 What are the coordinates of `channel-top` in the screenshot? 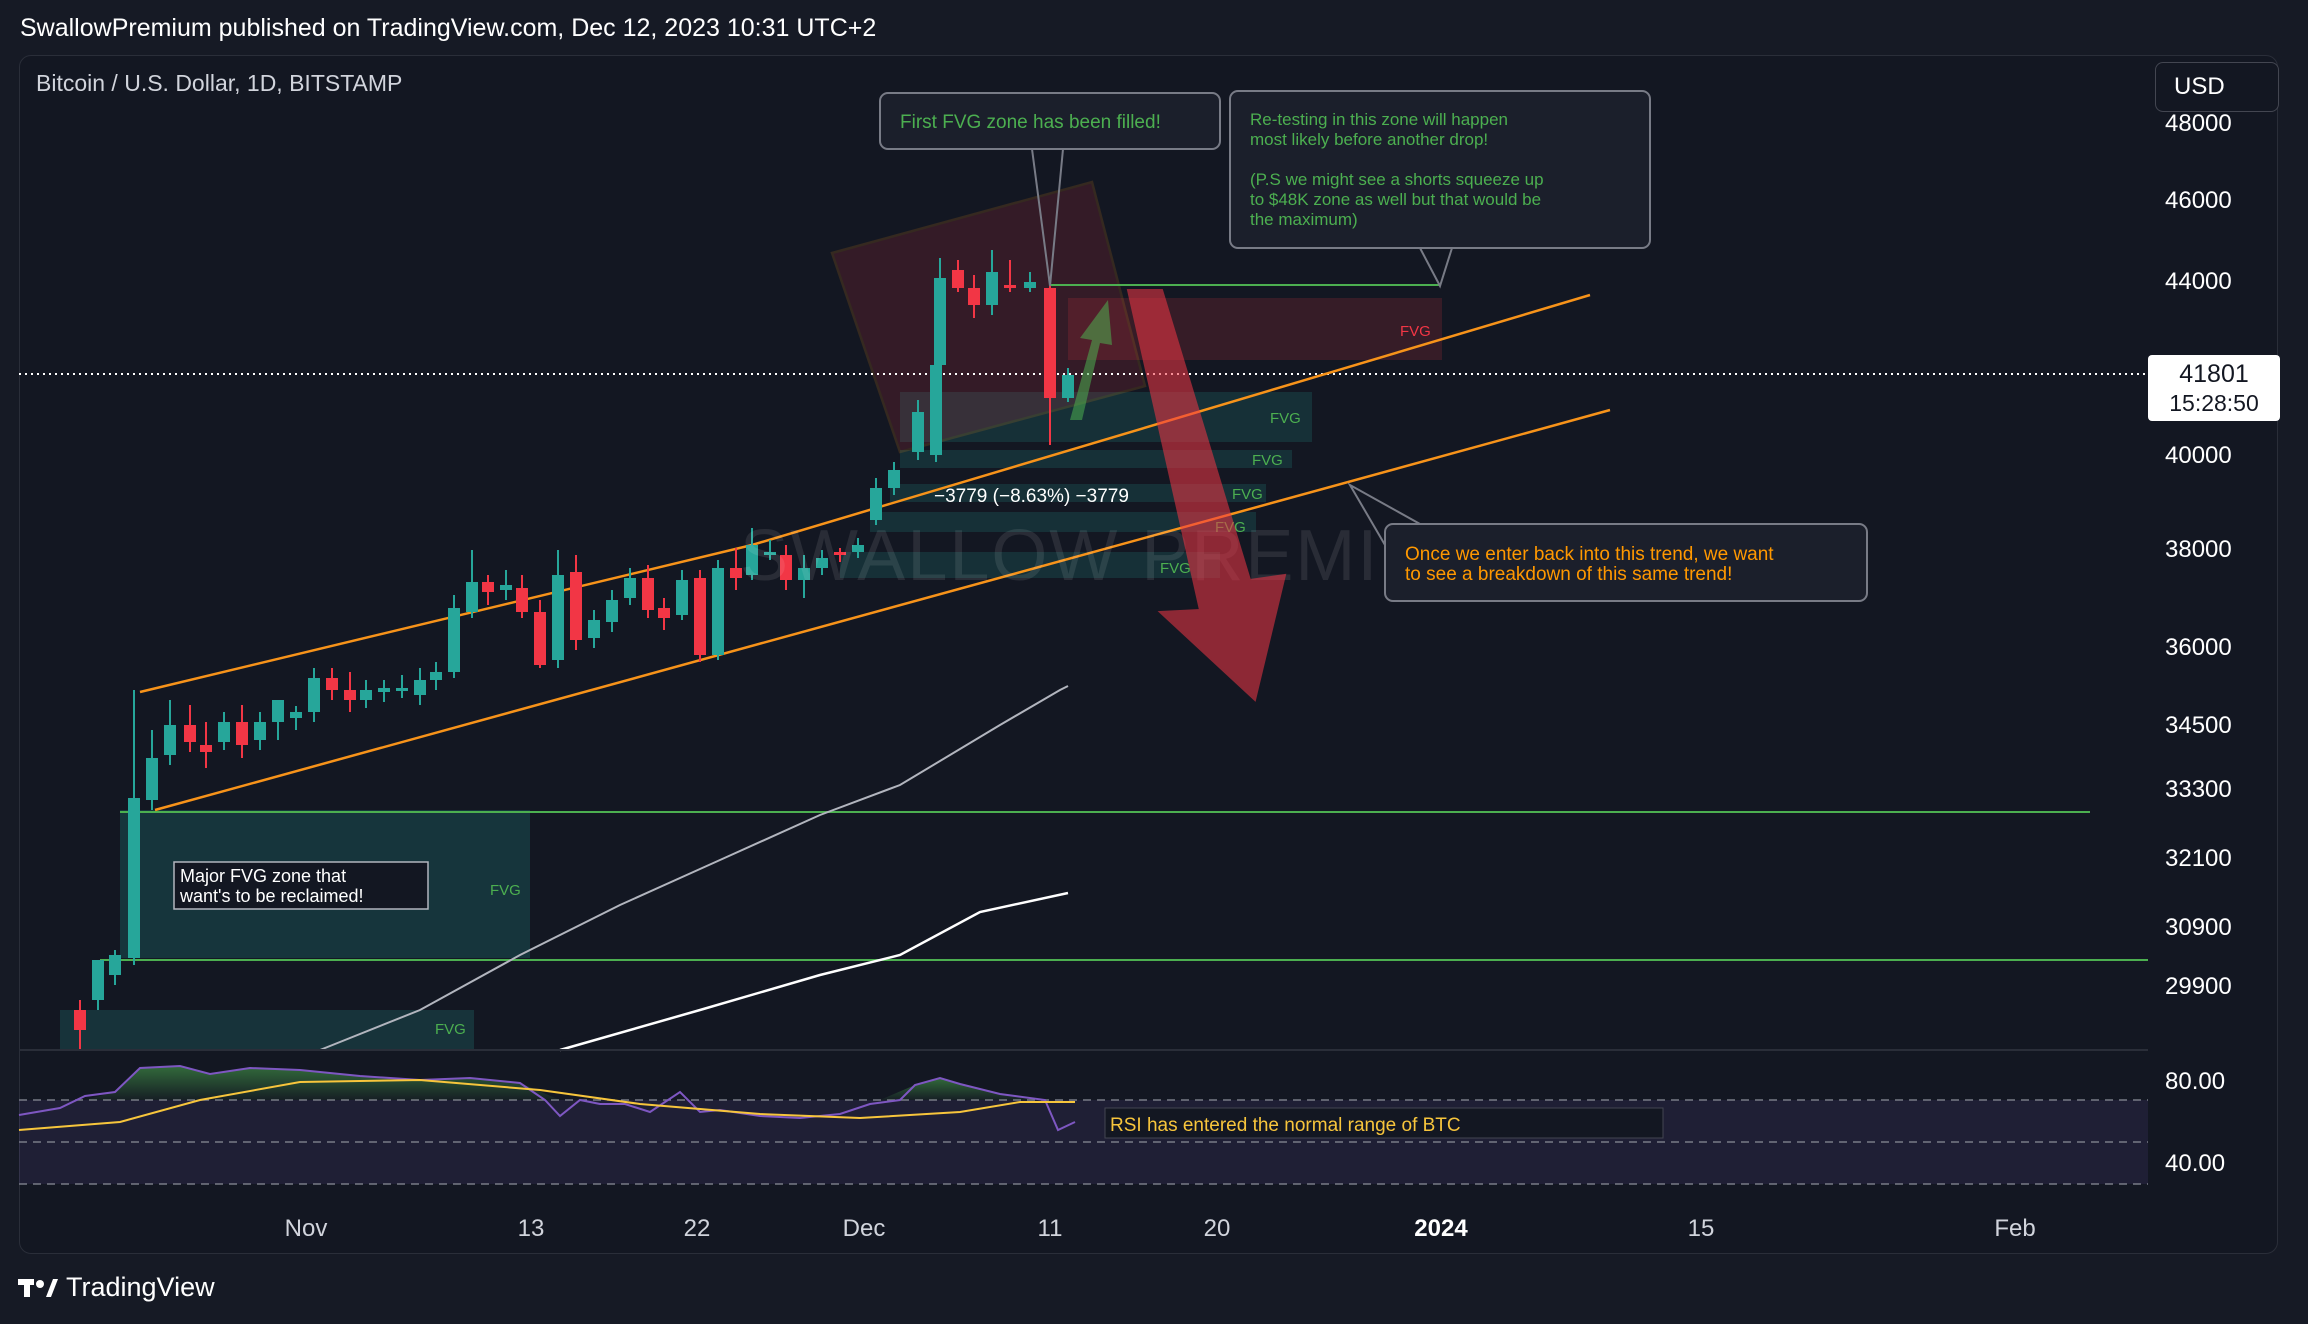 It's located at (446, 618).